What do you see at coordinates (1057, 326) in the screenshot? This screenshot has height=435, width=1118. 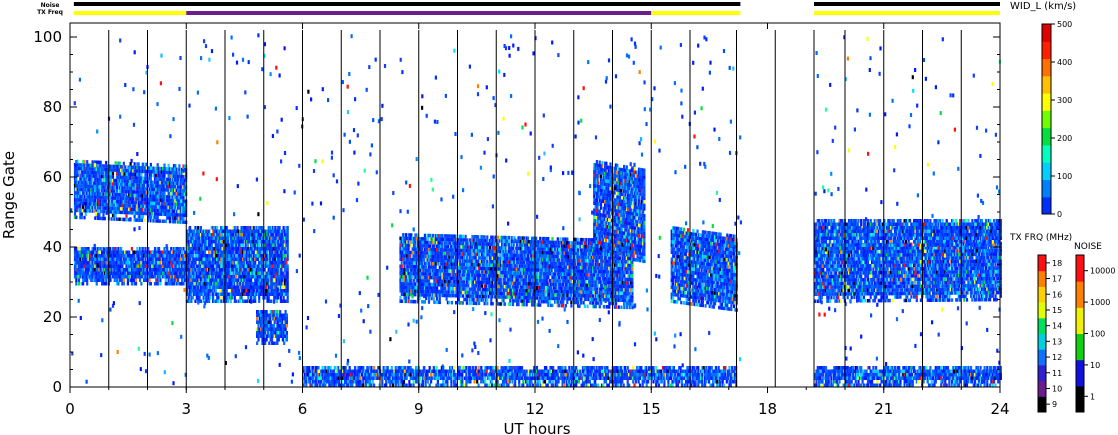 I see `colorbar-tick-label: 14` at bounding box center [1057, 326].